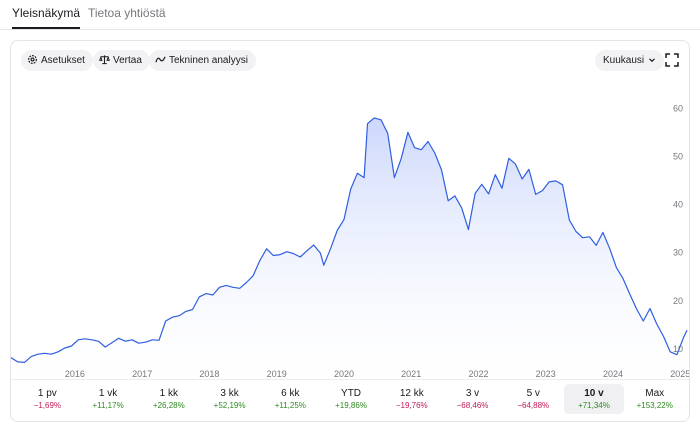 The image size is (700, 428). I want to click on range-change: +19,86%, so click(351, 405).